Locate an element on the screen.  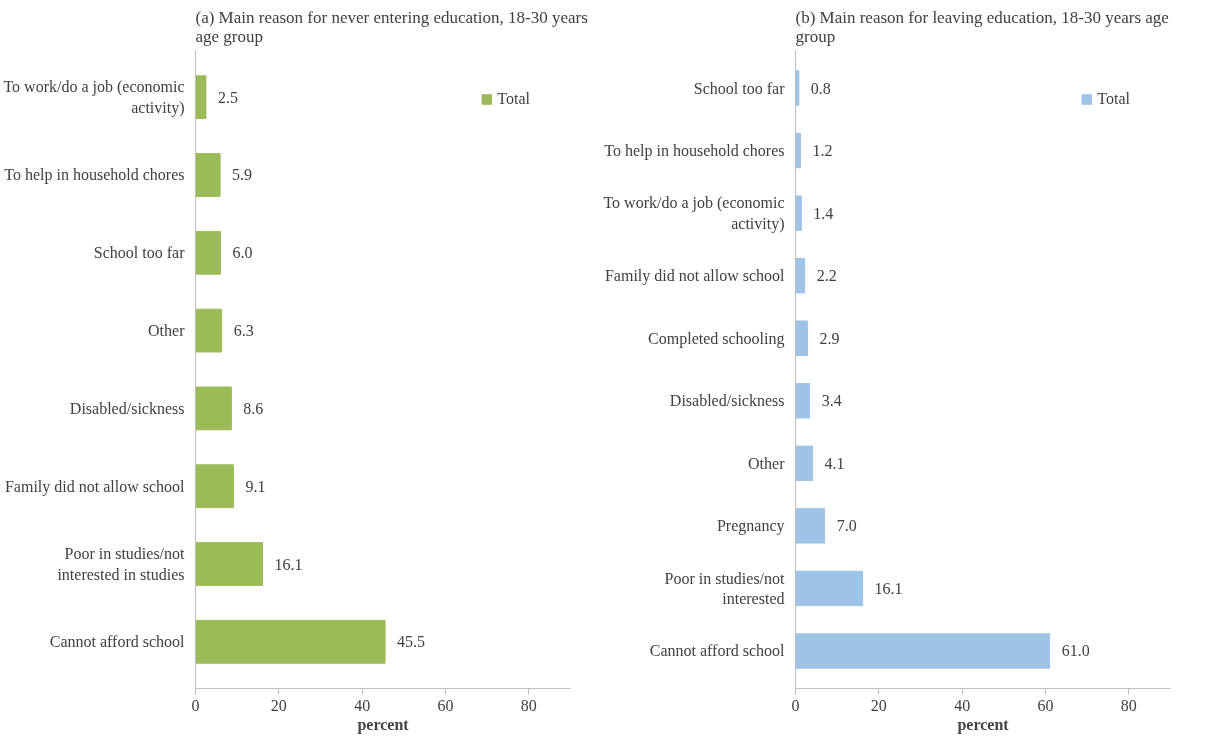
data-label: 3.4 is located at coordinates (831, 401).